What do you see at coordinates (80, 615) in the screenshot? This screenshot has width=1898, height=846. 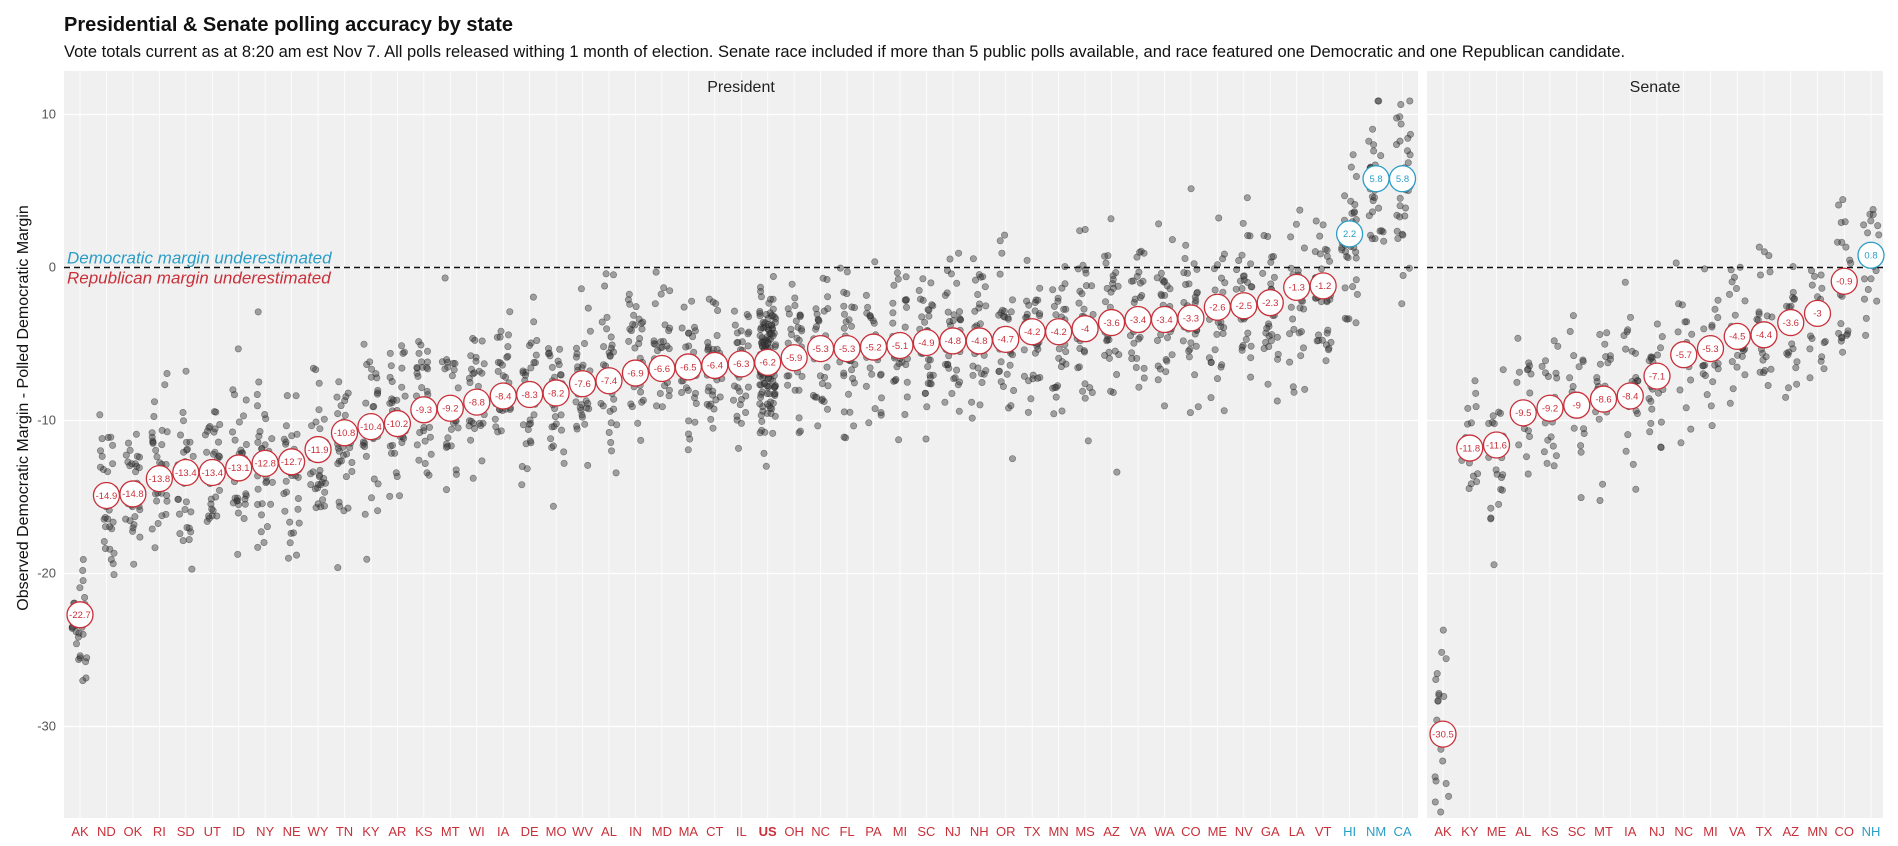 I see `mean-error-label: -22.7` at bounding box center [80, 615].